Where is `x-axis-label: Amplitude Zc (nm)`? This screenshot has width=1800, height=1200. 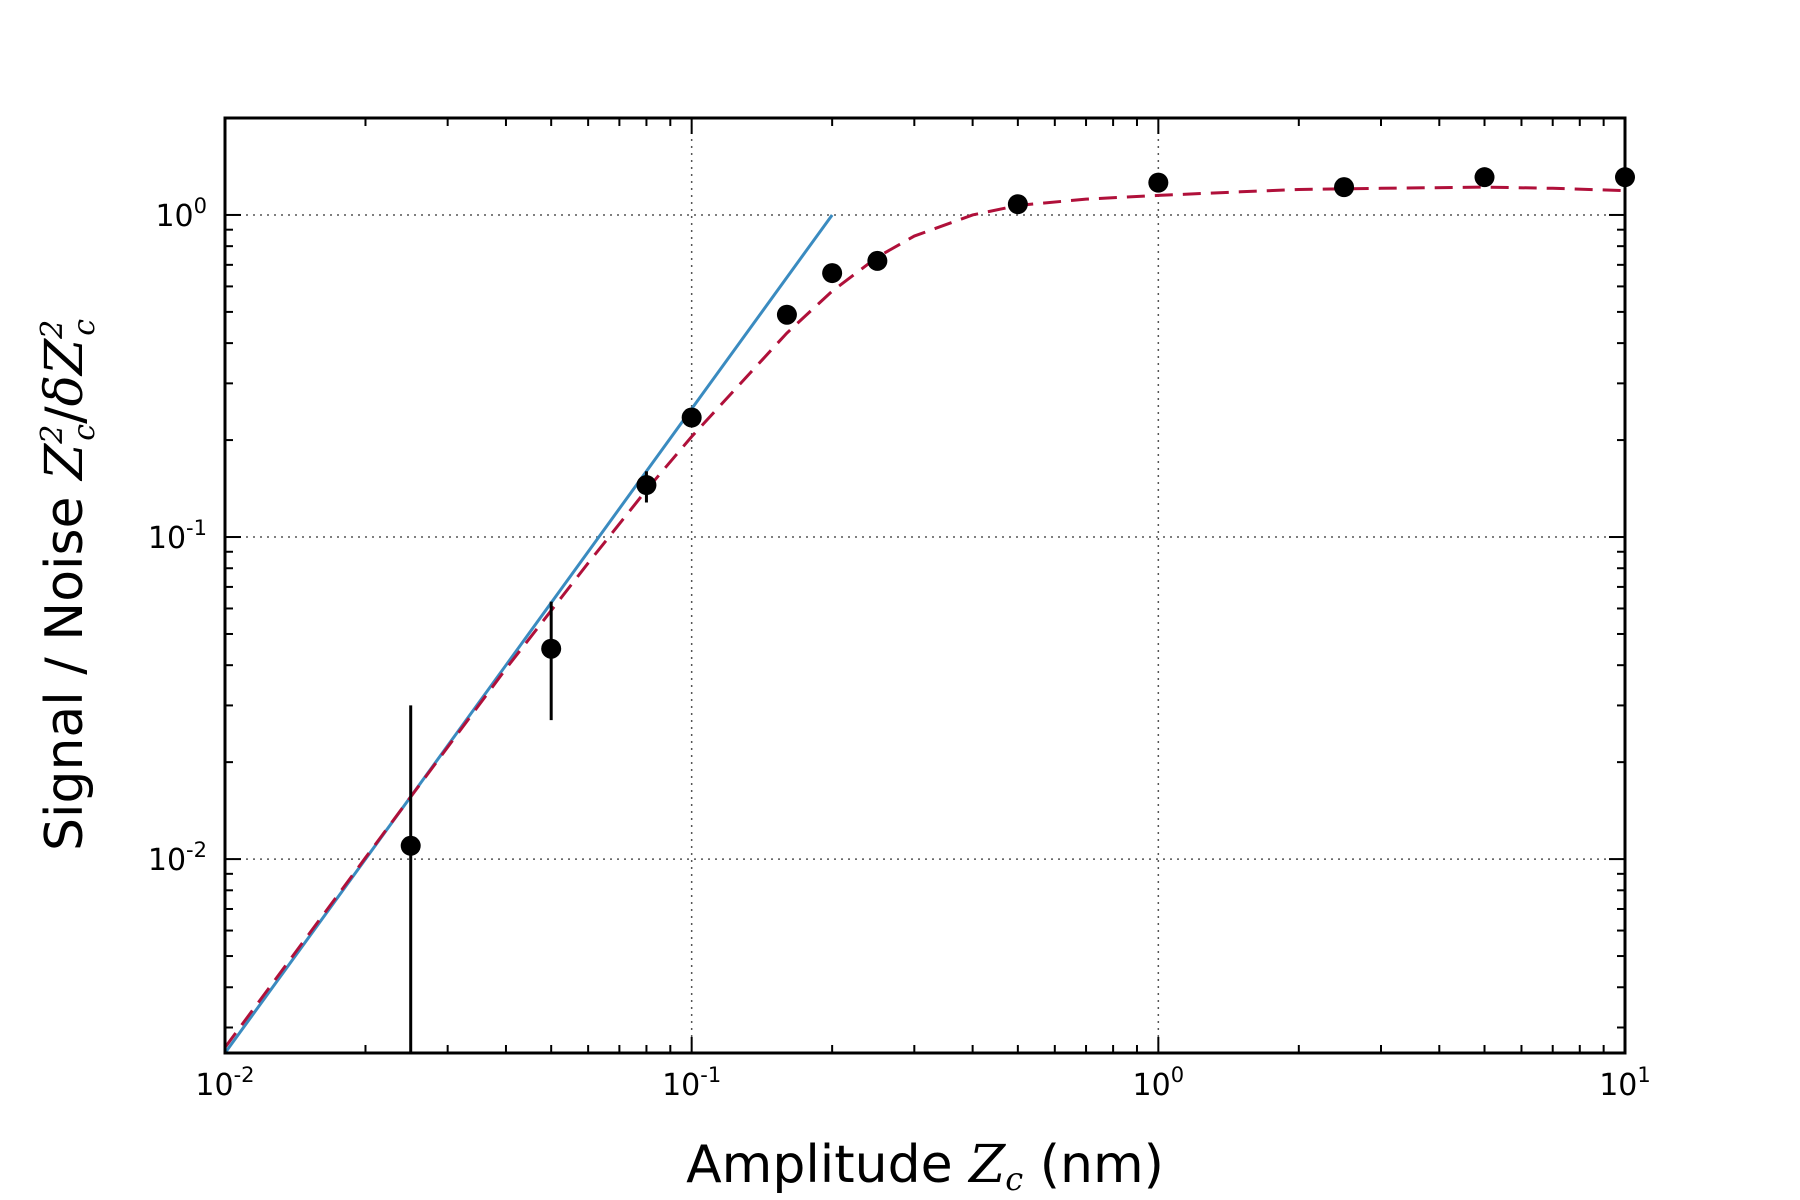 x-axis-label: Amplitude Zc (nm) is located at coordinates (925, 1166).